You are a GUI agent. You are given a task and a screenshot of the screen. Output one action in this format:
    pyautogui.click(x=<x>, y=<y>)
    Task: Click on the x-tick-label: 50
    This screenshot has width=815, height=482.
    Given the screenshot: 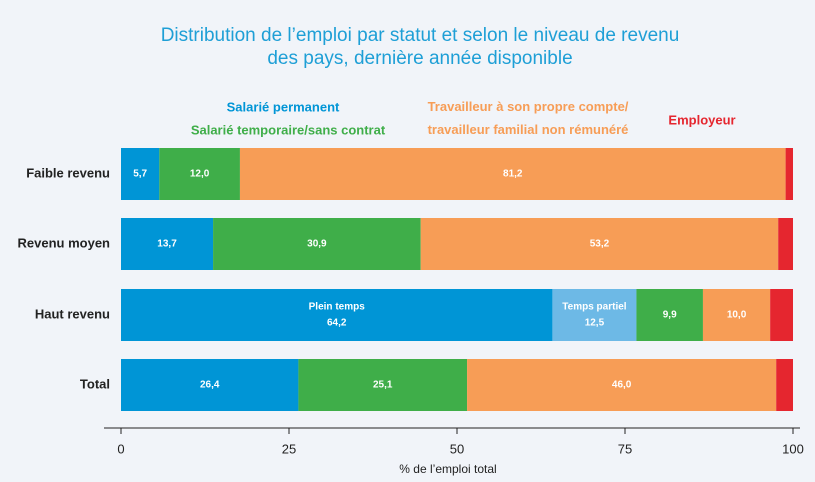 What is the action you would take?
    pyautogui.click(x=457, y=448)
    